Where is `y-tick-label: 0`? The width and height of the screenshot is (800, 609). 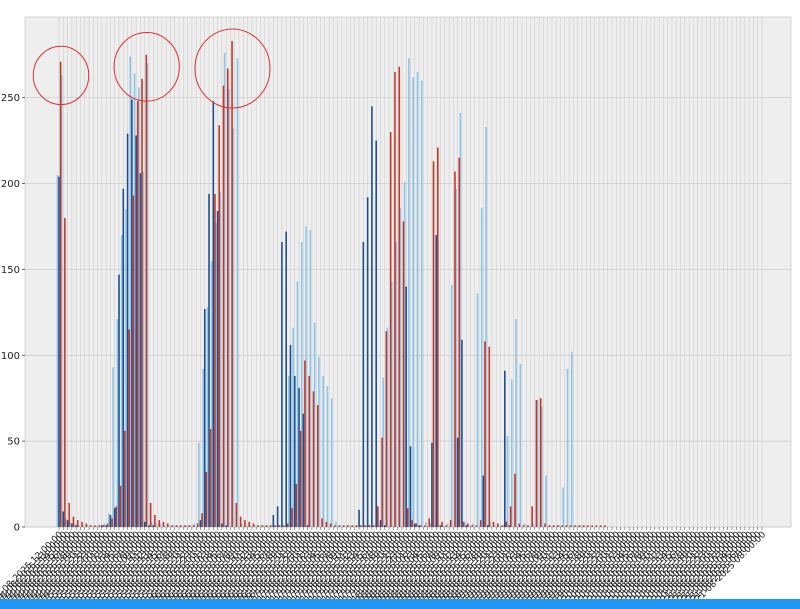
y-tick-label: 0 is located at coordinates (17, 528).